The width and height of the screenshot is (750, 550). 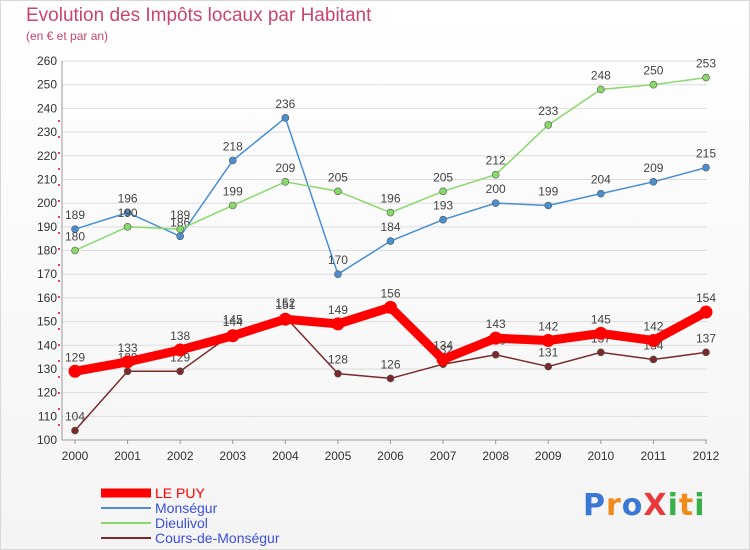 I want to click on data-label: 144, so click(x=233, y=322).